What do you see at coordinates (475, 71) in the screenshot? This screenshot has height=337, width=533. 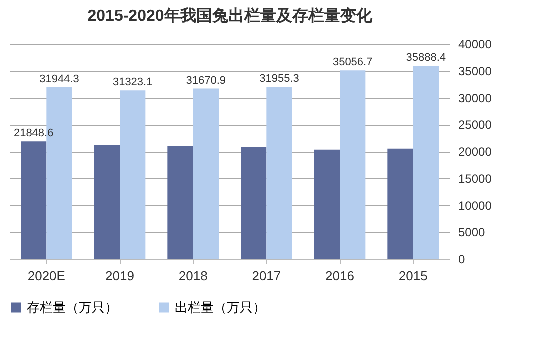 I see `y-tick-label: 35000` at bounding box center [475, 71].